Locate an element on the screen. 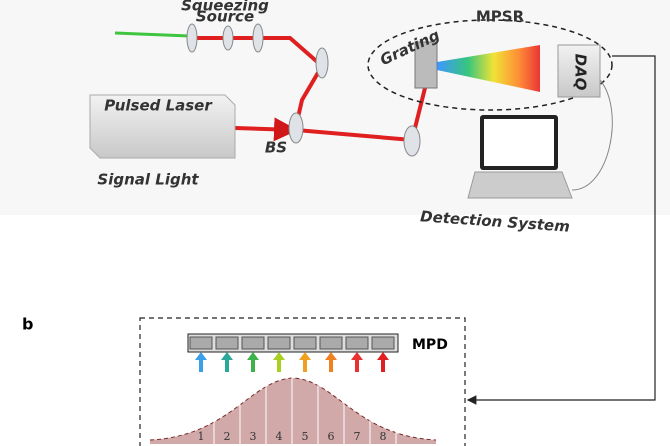 This screenshot has width=670, height=446. panel-outline is located at coordinates (302, 381).